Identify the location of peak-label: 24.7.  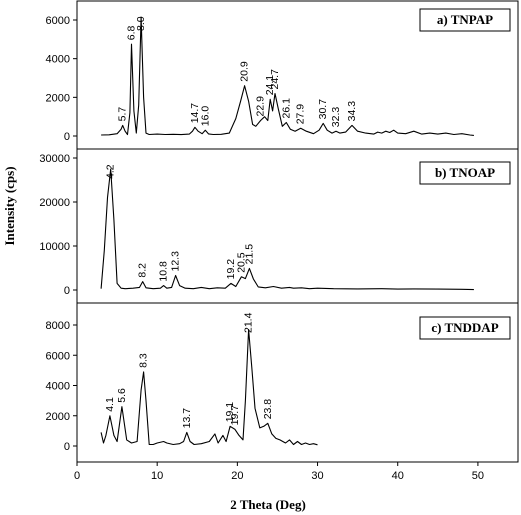
(275, 79).